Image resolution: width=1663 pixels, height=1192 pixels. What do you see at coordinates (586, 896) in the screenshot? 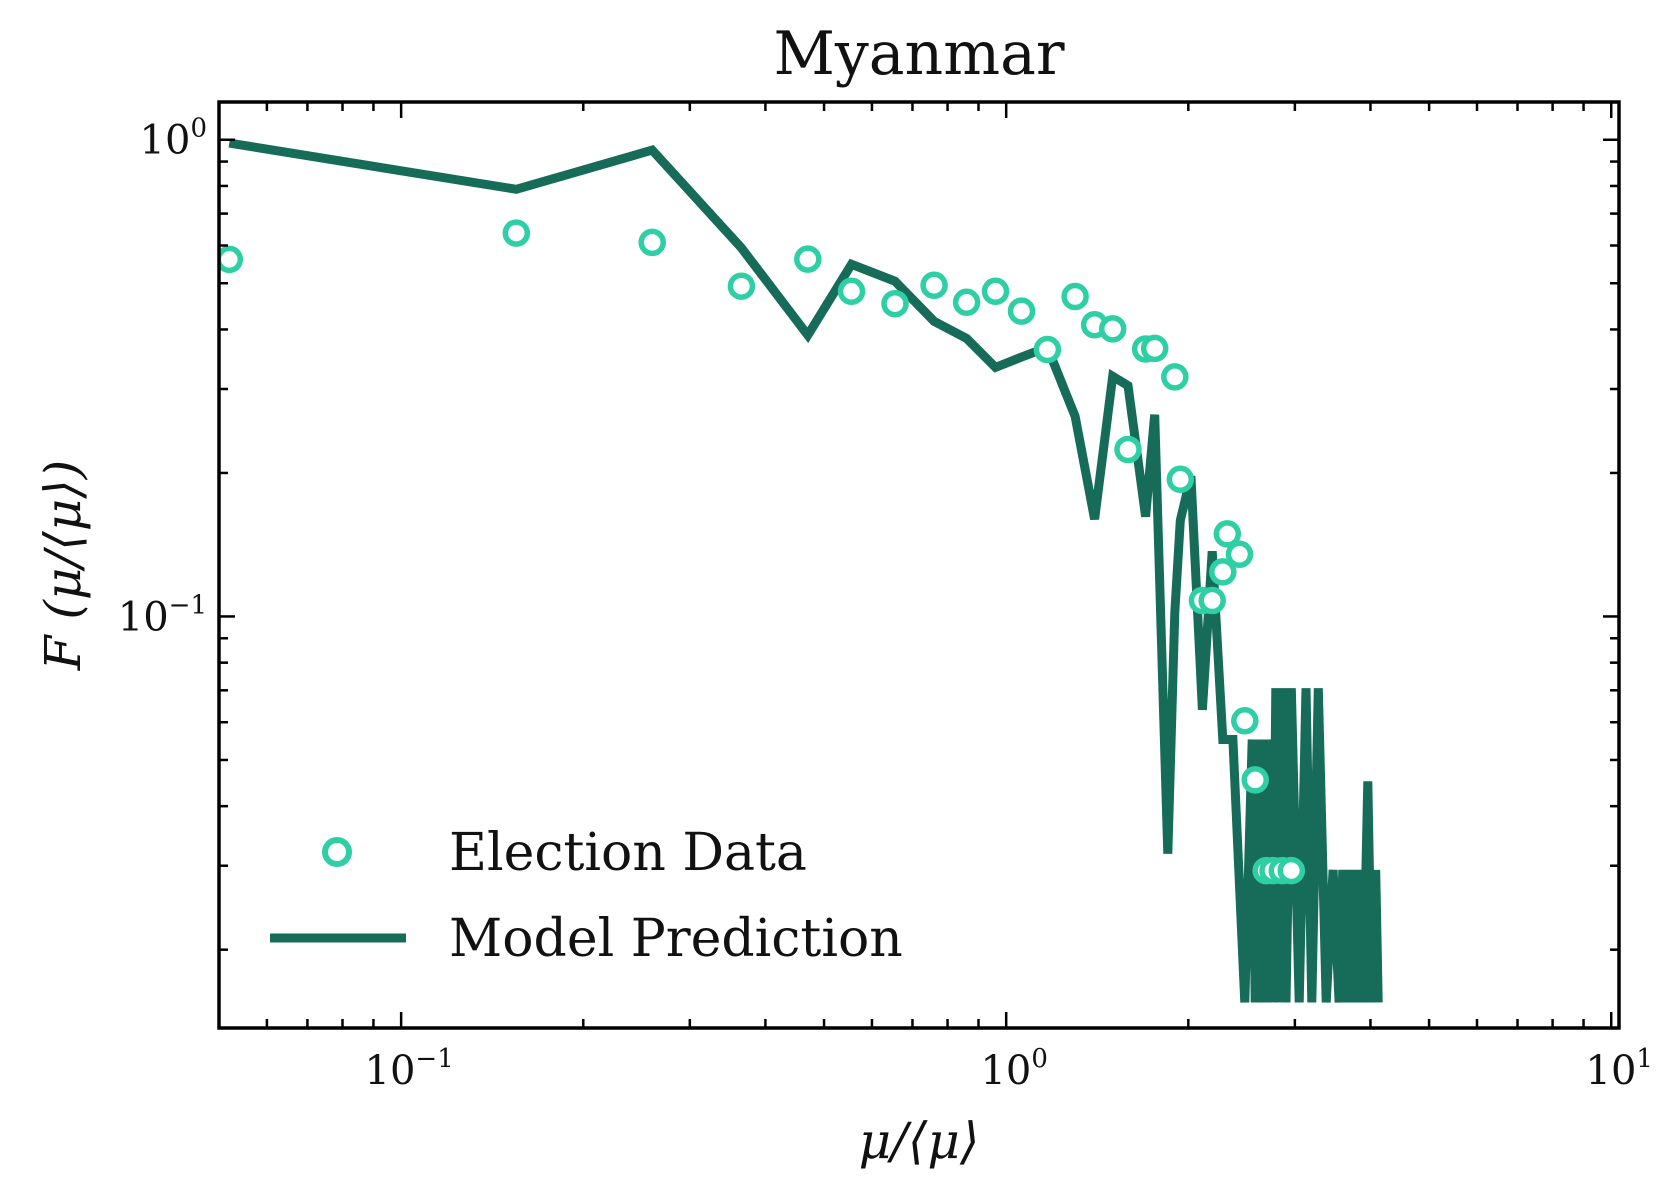
I see `legend: Election Data Model Prediction` at bounding box center [586, 896].